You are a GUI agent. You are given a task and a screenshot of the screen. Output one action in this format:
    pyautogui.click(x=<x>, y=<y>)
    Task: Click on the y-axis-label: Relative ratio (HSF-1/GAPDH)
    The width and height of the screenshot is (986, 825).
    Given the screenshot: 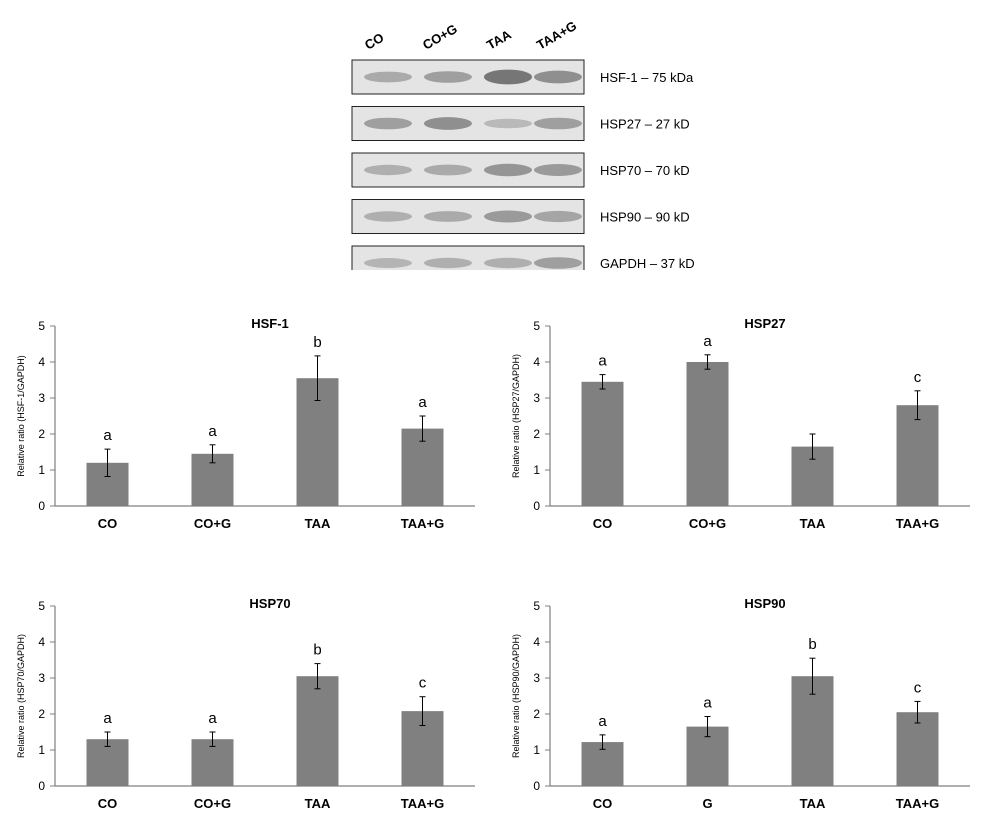 What is the action you would take?
    pyautogui.click(x=21, y=416)
    